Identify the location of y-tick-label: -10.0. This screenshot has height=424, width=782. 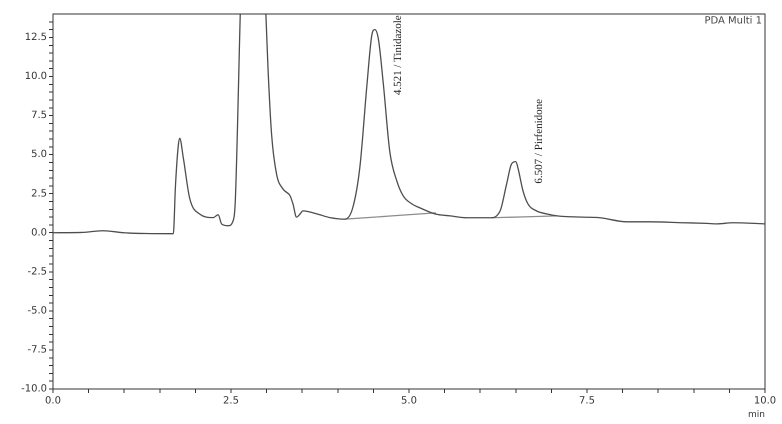
(34, 389).